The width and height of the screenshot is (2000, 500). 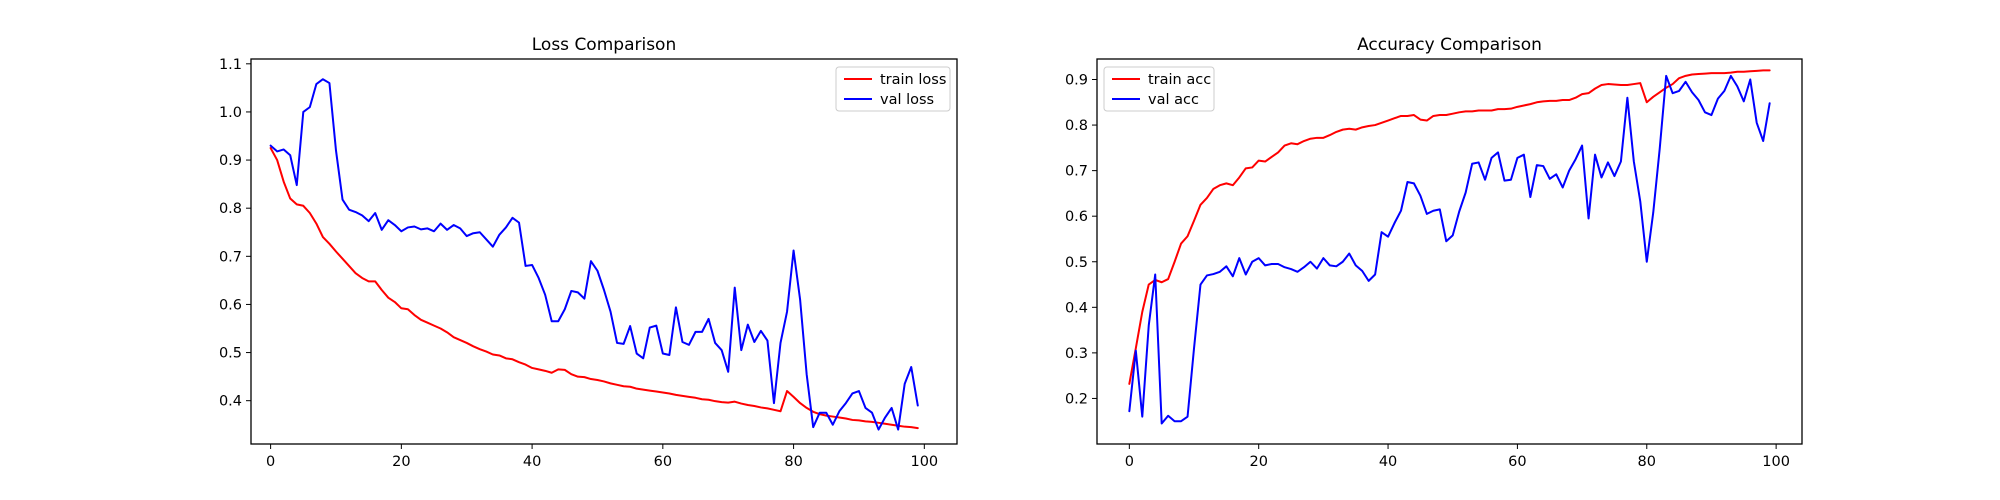 I want to click on legend-label-train-loss: train loss, so click(x=913, y=80).